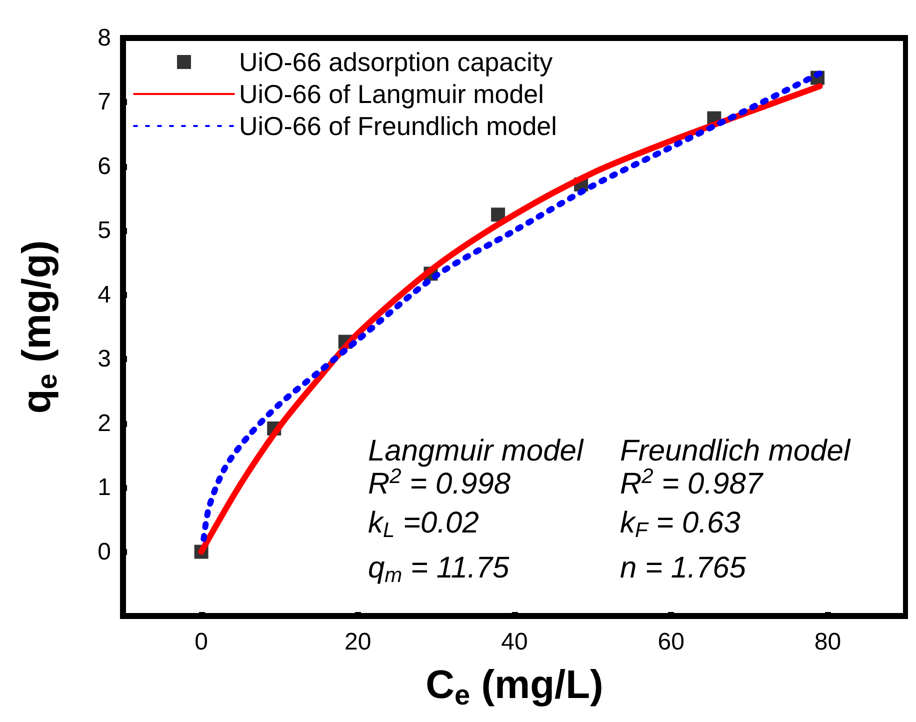 The height and width of the screenshot is (722, 916). Describe the element at coordinates (201, 642) in the screenshot. I see `x-tick-label: 0` at that location.